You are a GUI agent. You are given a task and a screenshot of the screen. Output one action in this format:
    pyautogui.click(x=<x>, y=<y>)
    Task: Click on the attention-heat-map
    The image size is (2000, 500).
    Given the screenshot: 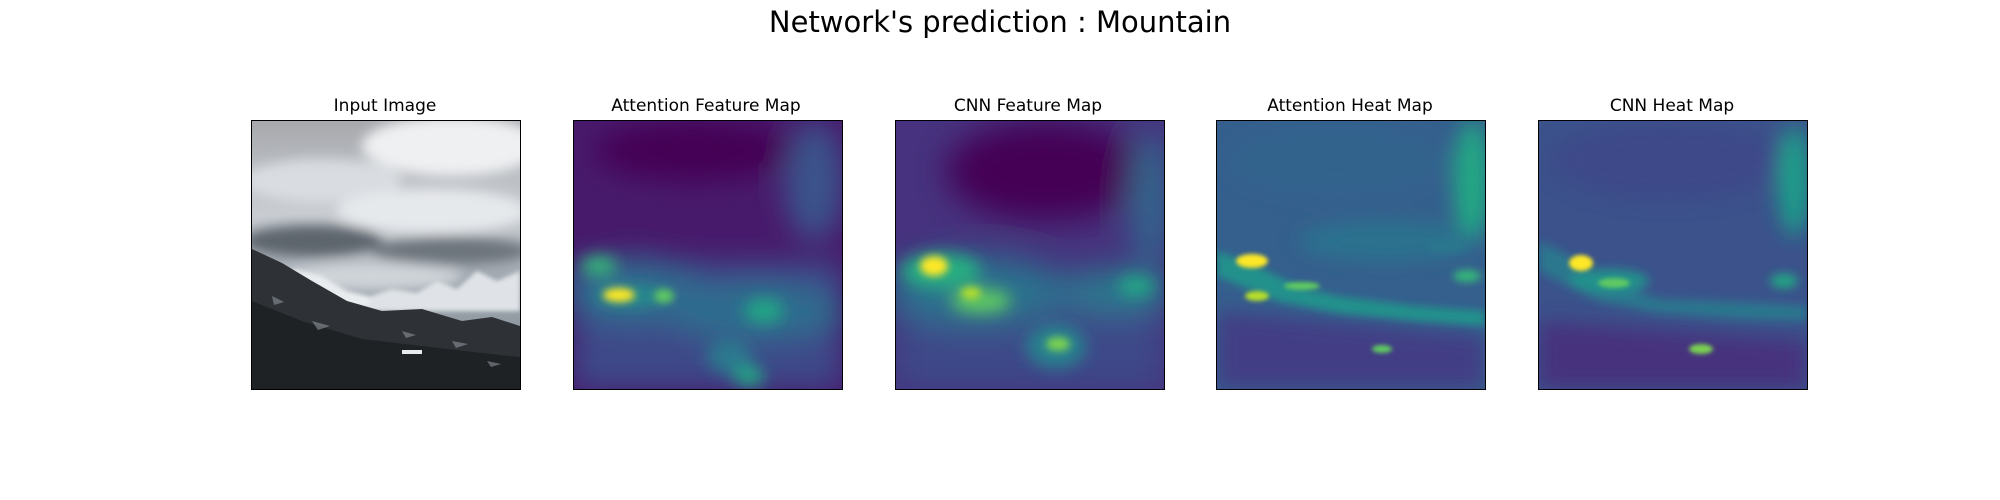 What is the action you would take?
    pyautogui.click(x=1351, y=255)
    